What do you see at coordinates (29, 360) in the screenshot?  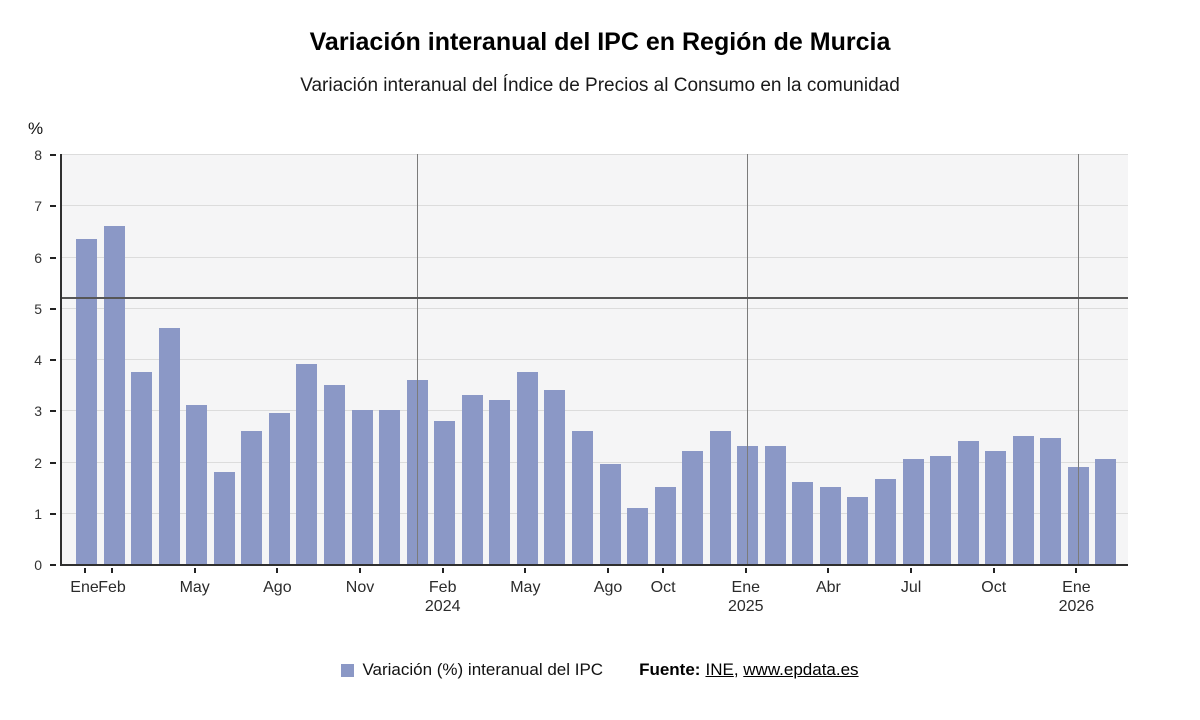 I see `y-axis: 0 1 2 3 4 5 6 7 8` at bounding box center [29, 360].